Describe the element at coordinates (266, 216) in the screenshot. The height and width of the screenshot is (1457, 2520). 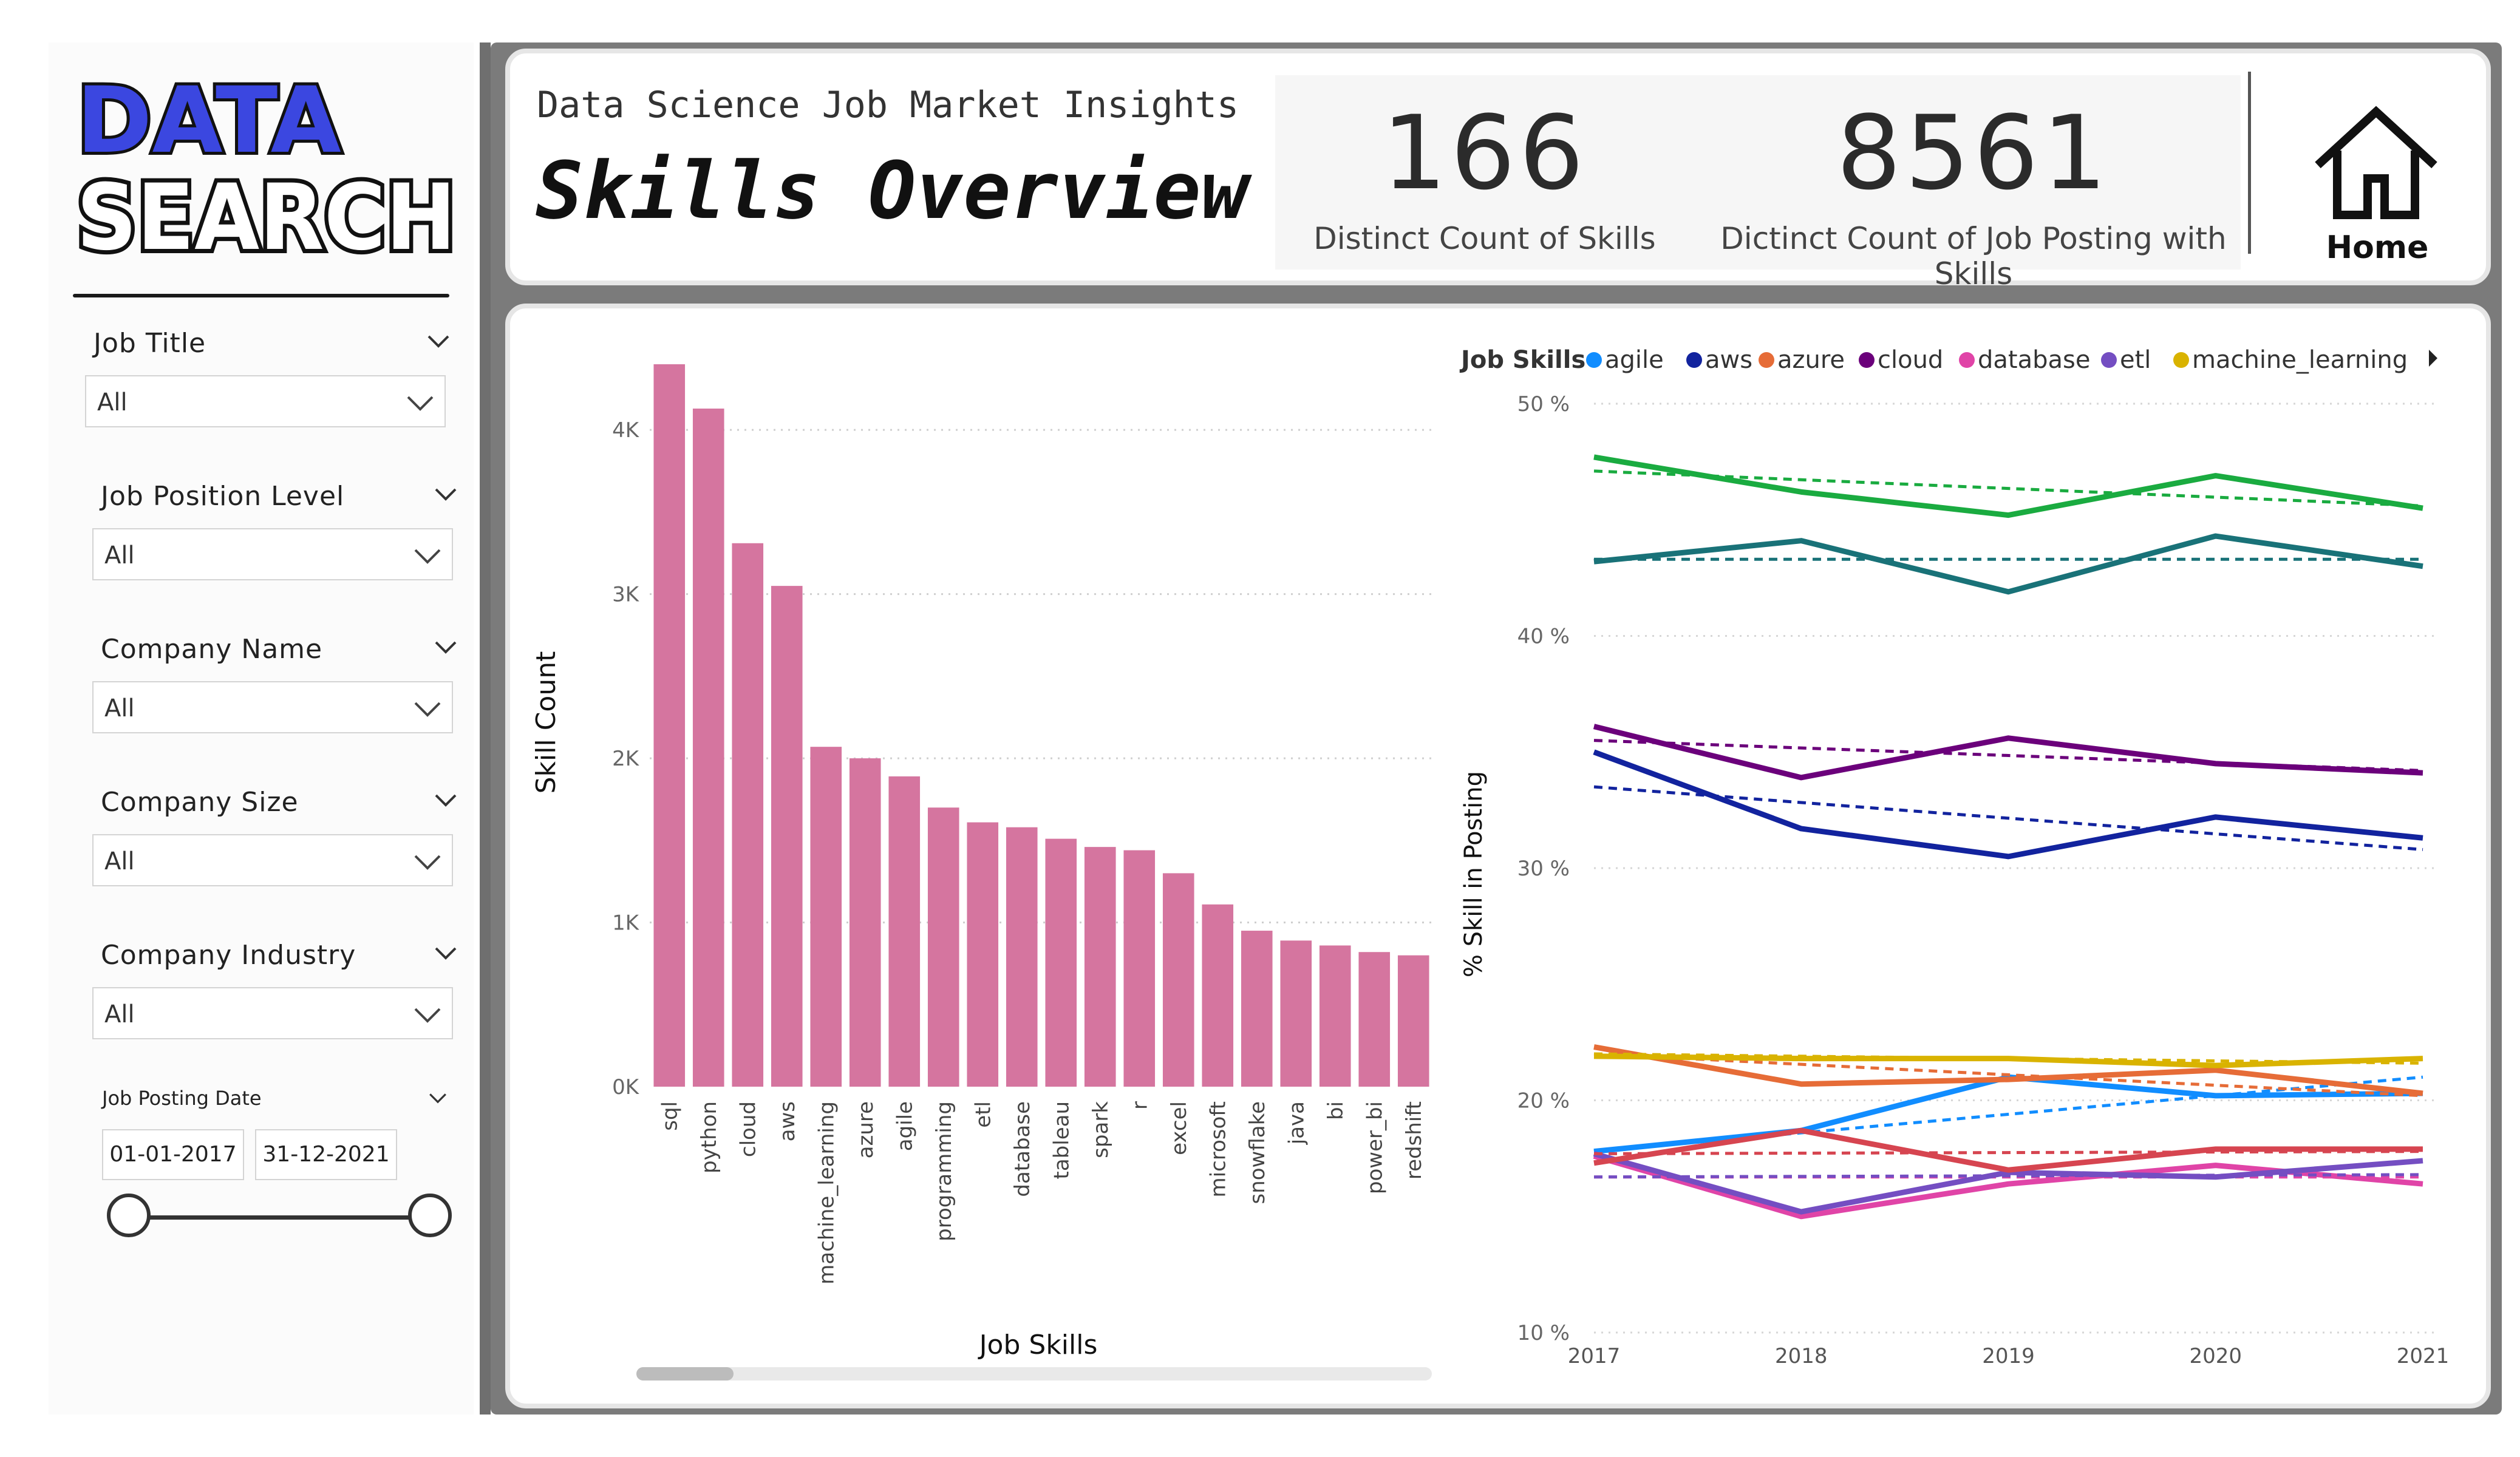
I see `logo-line2: SEARCH` at that location.